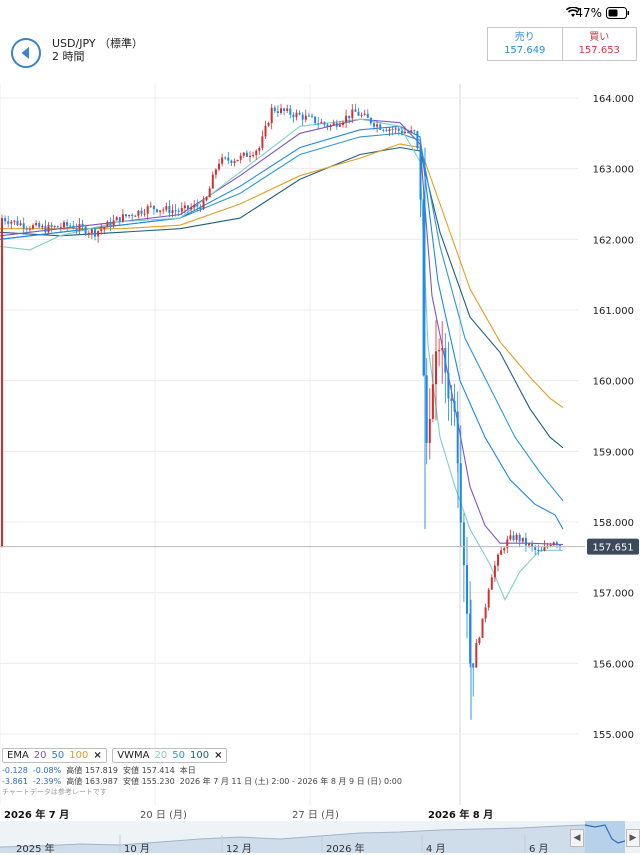 This screenshot has width=640, height=855. What do you see at coordinates (633, 838) in the screenshot?
I see `scroll-right-button: ▶` at bounding box center [633, 838].